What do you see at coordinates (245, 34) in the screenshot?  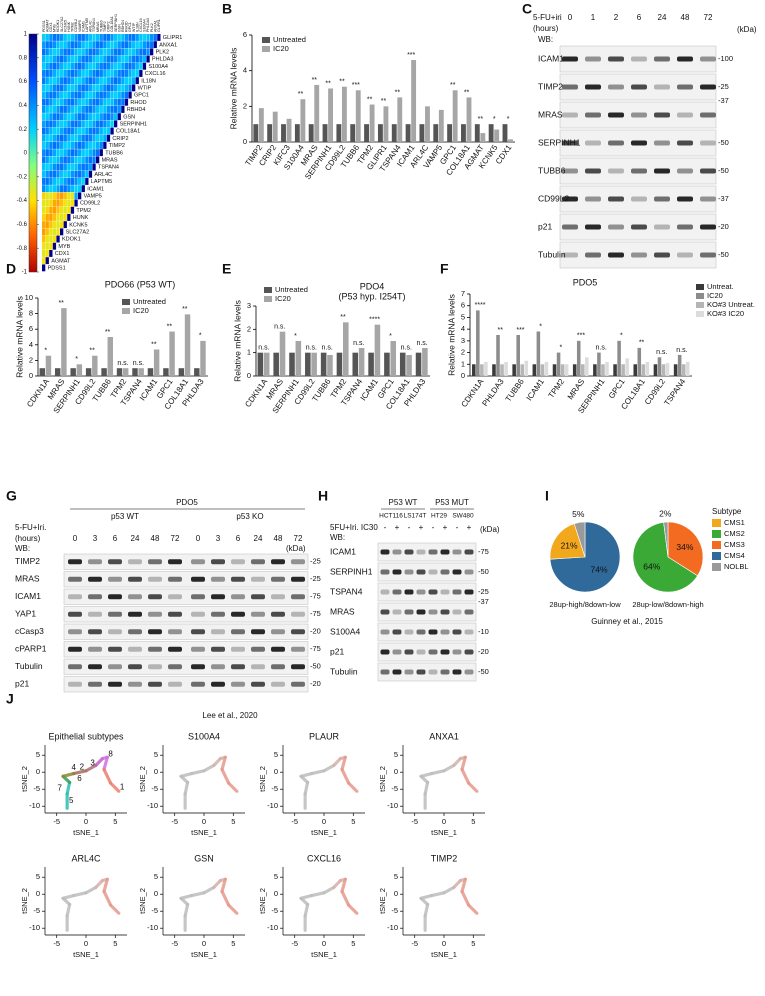 I see `y-tick-label: 6` at bounding box center [245, 34].